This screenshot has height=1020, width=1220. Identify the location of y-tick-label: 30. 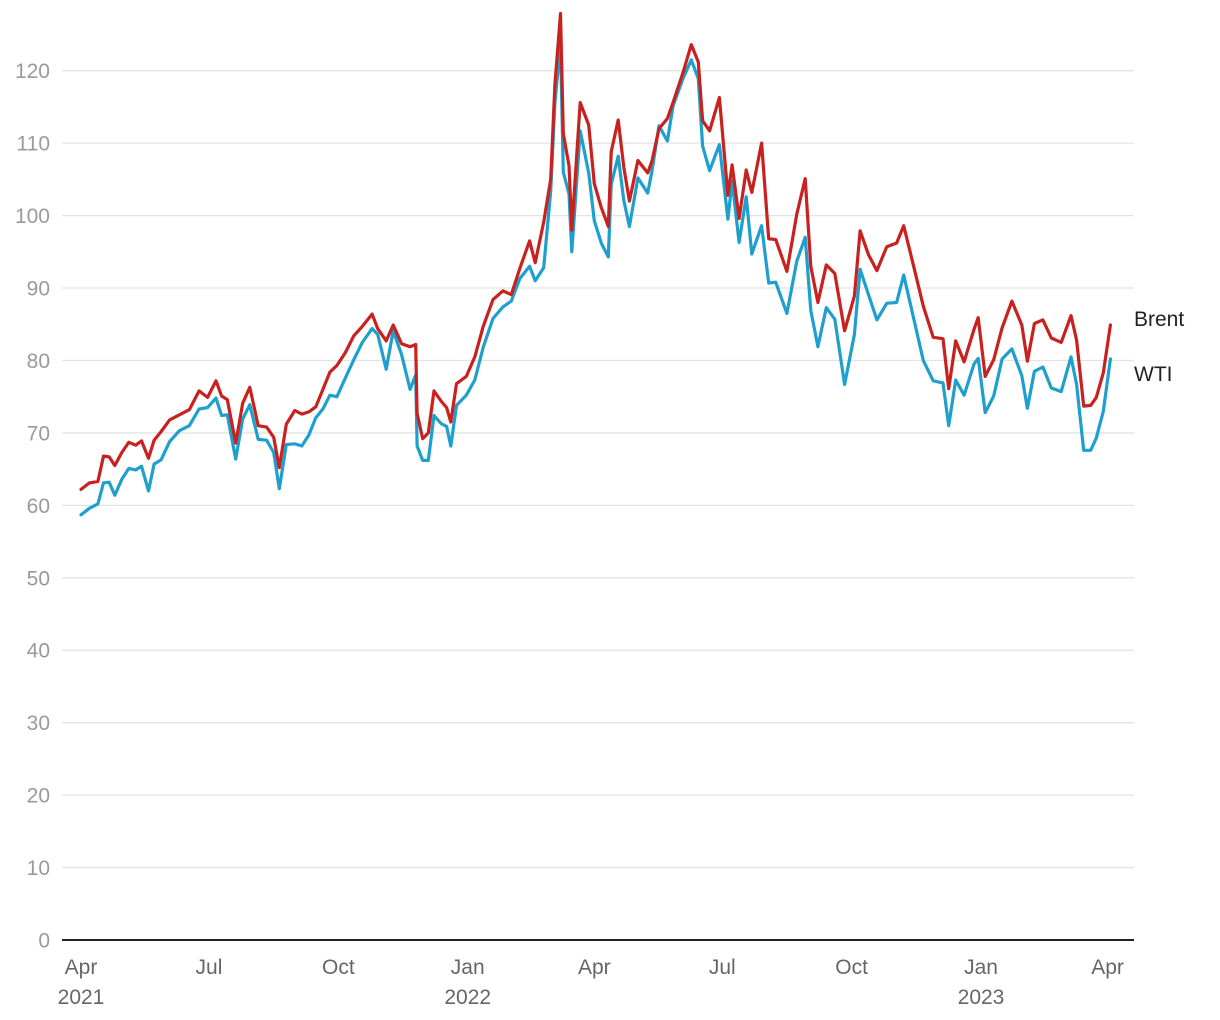
(38, 723).